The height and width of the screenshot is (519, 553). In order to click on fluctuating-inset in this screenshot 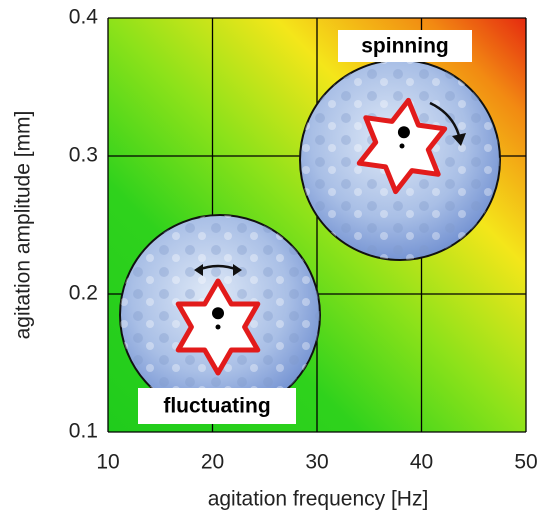, I will do `click(220, 315)`.